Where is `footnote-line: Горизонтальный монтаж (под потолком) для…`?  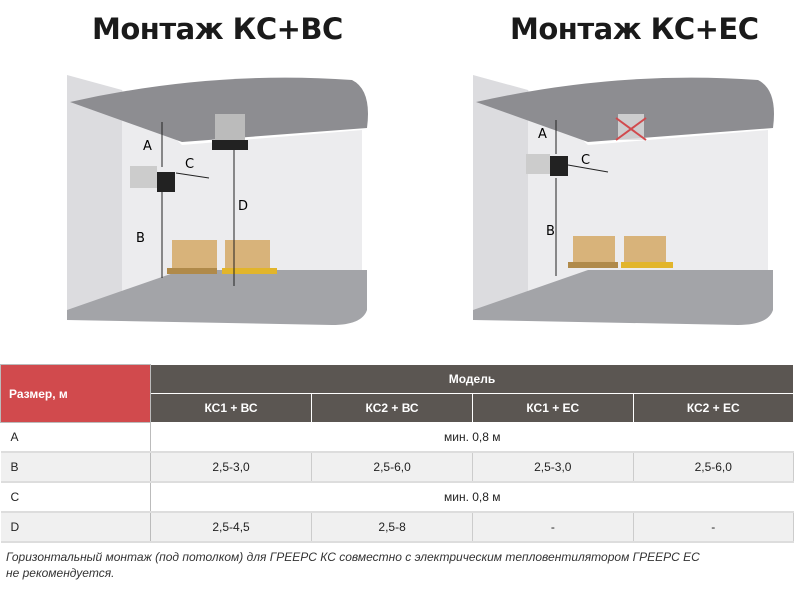
footnote-line: Горизонтальный монтаж (под потолком) для… is located at coordinates (353, 557).